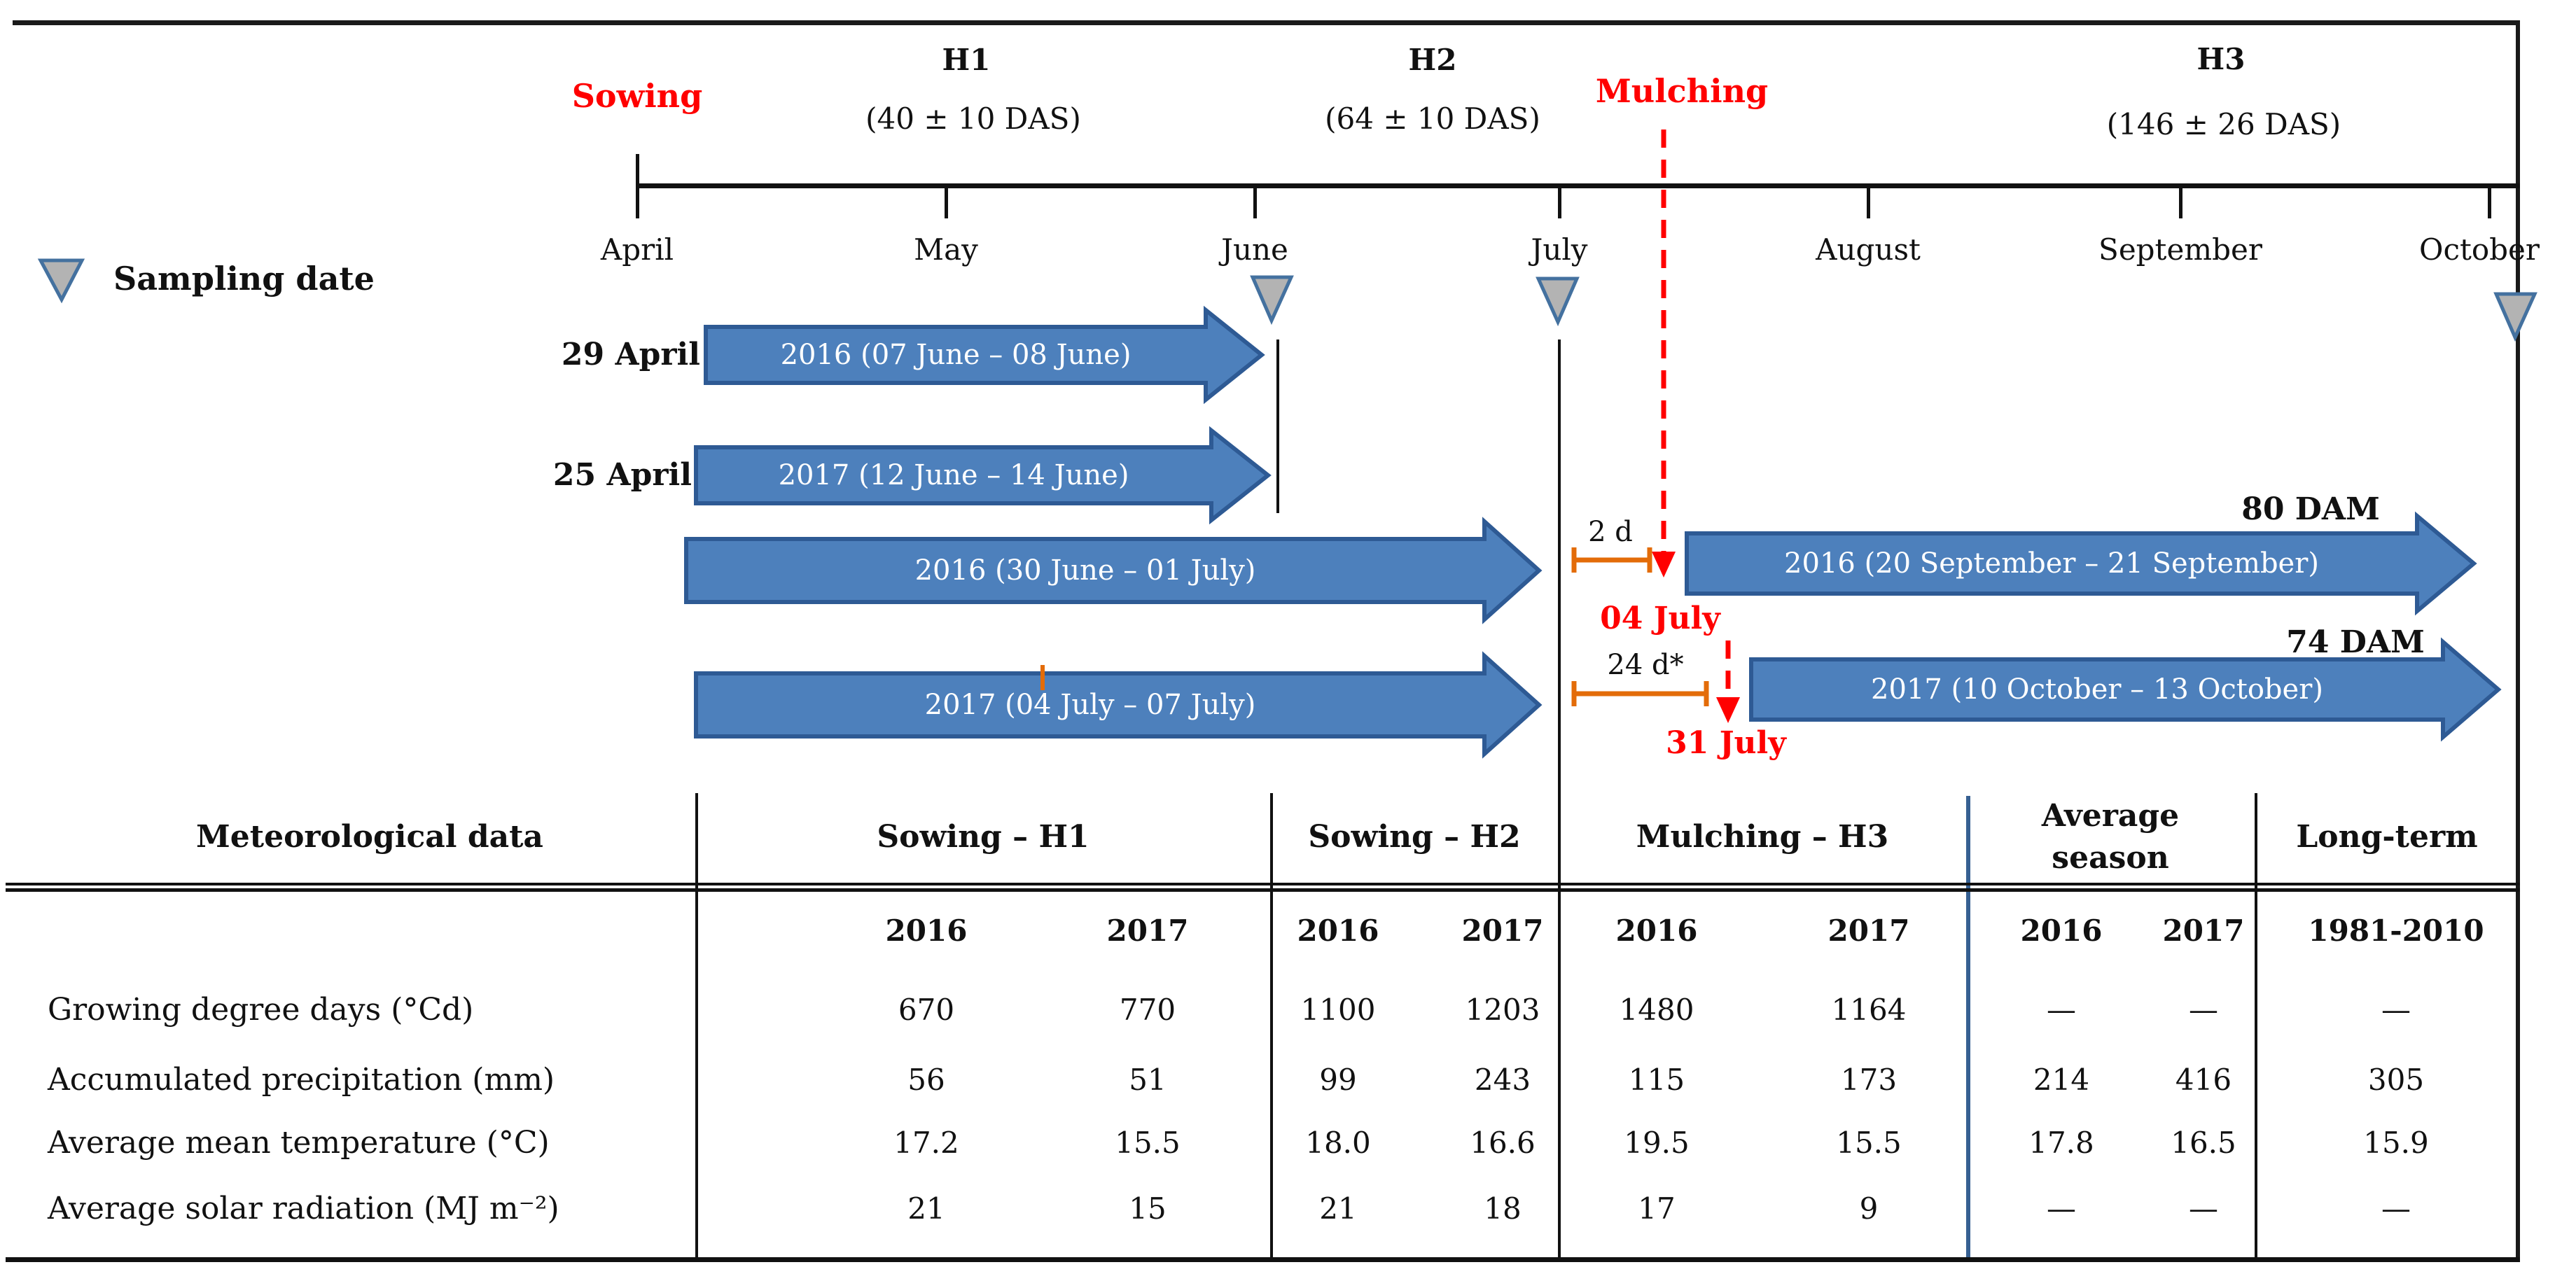  I want to click on h2-subtitle: (64 ± 10 DAS), so click(1432, 118).